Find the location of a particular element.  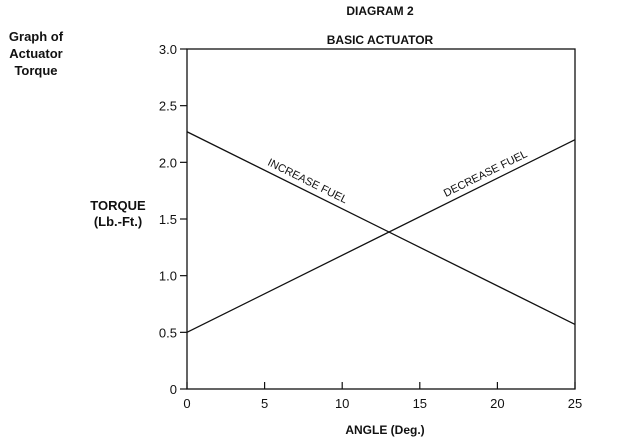

side-title-line-1: Graph of is located at coordinates (36, 36).